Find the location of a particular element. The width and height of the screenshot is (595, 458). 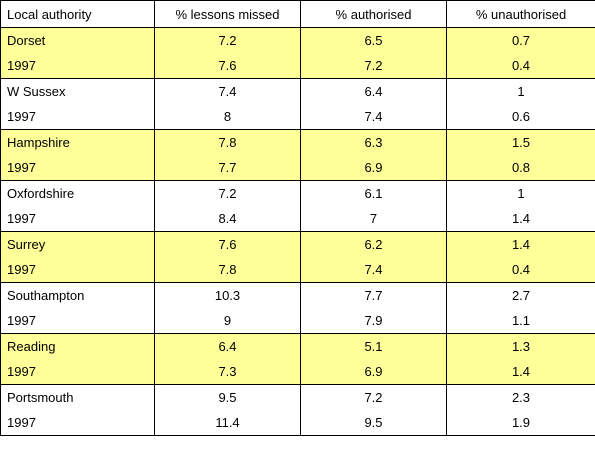

cell-lessons-missed: 9 is located at coordinates (227, 321).